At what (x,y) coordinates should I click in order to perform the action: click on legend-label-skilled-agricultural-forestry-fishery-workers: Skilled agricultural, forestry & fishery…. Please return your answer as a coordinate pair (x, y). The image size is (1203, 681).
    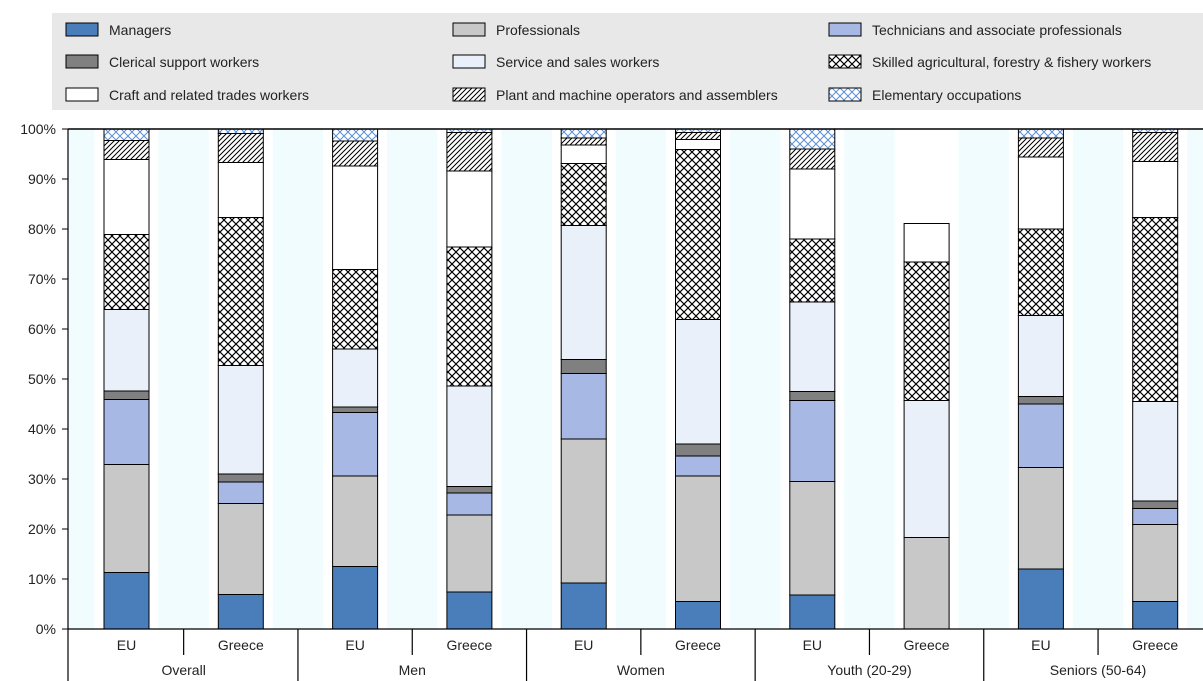
    Looking at the image, I should click on (1011, 62).